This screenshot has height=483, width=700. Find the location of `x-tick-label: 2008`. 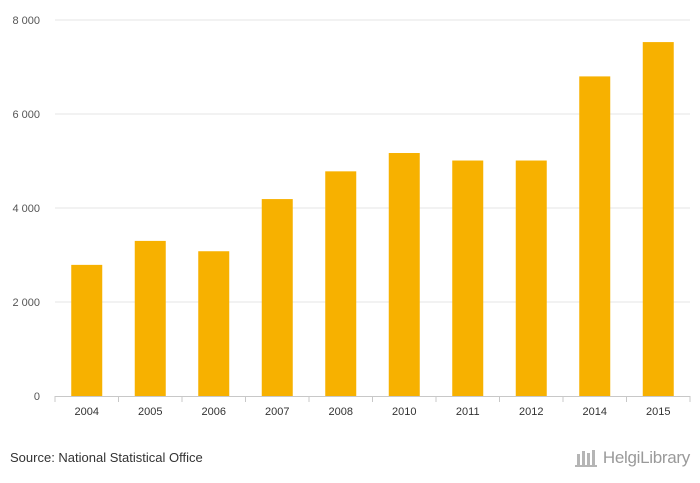

x-tick-label: 2008 is located at coordinates (341, 412).